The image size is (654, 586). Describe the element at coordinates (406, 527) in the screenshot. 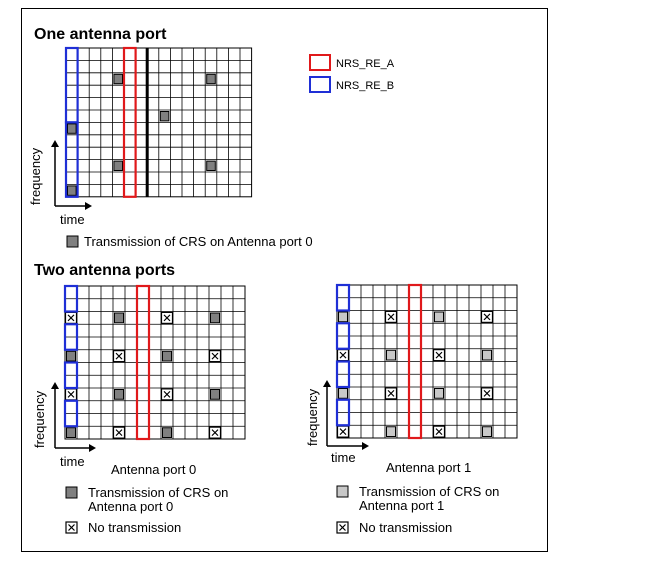

I see `legend-x-right-label: No transmission` at that location.